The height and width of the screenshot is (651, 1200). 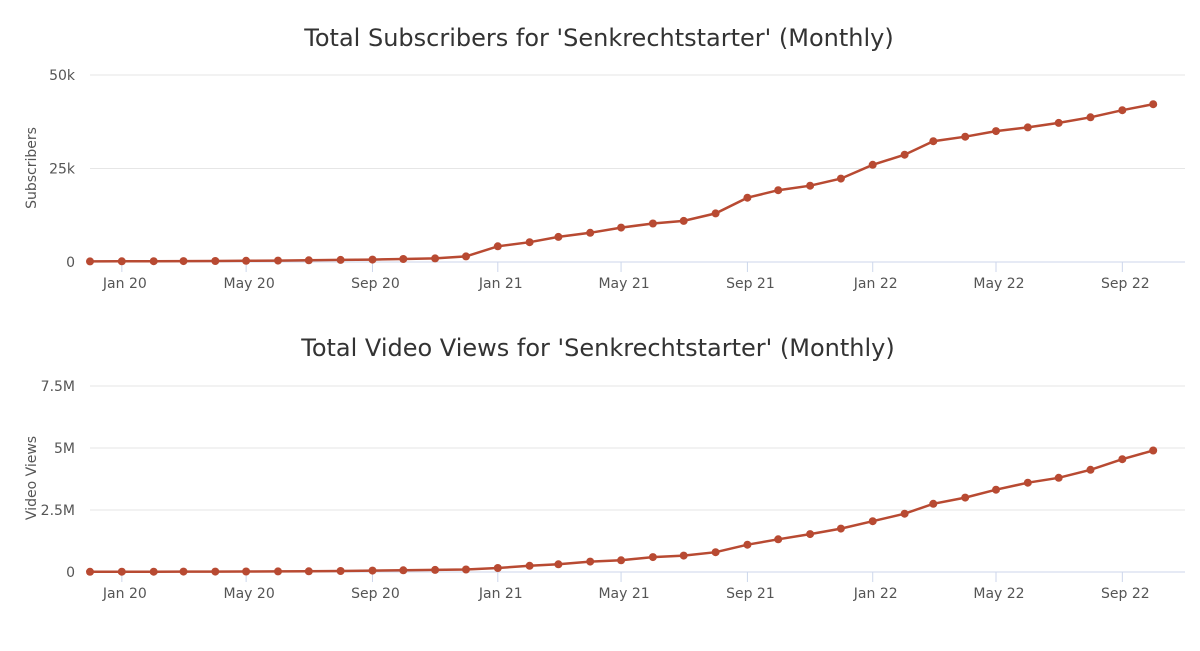 What do you see at coordinates (62, 76) in the screenshot?
I see `y-tick-label: 50k` at bounding box center [62, 76].